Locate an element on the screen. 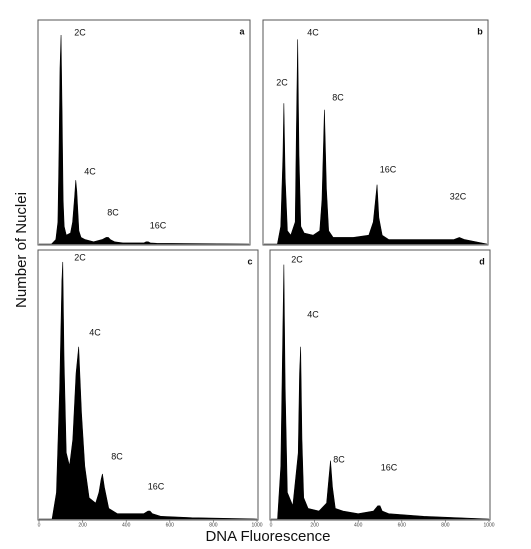 The image size is (531, 549). y-axis-label: Number of Nuclei is located at coordinates (21, 250).